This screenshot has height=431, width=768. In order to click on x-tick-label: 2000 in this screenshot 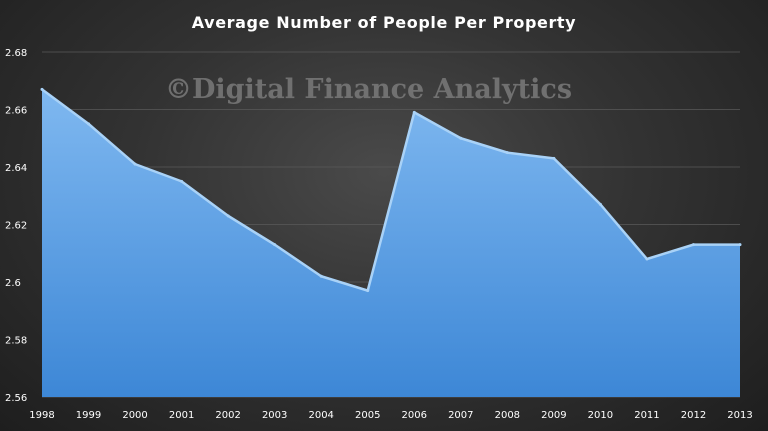, I will do `click(134, 415)`.